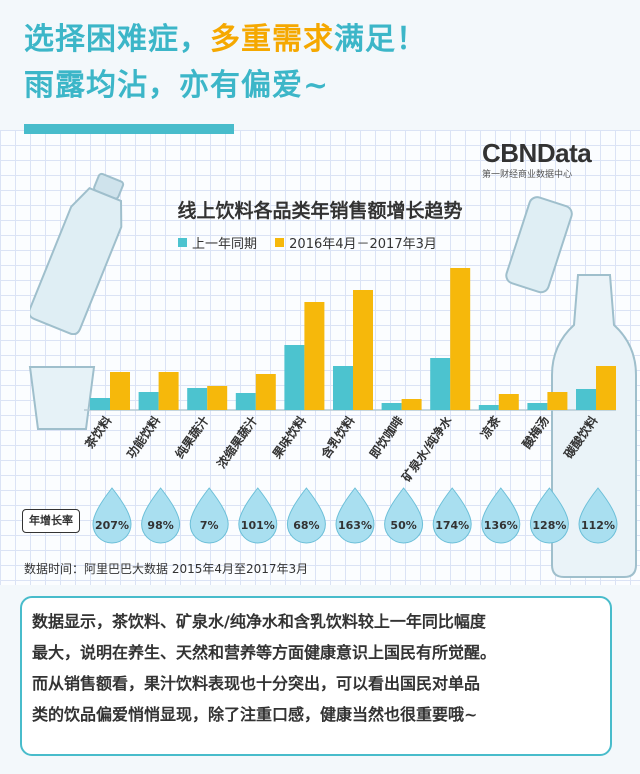 The width and height of the screenshot is (640, 774). I want to click on glass-illustration, so click(62, 398).